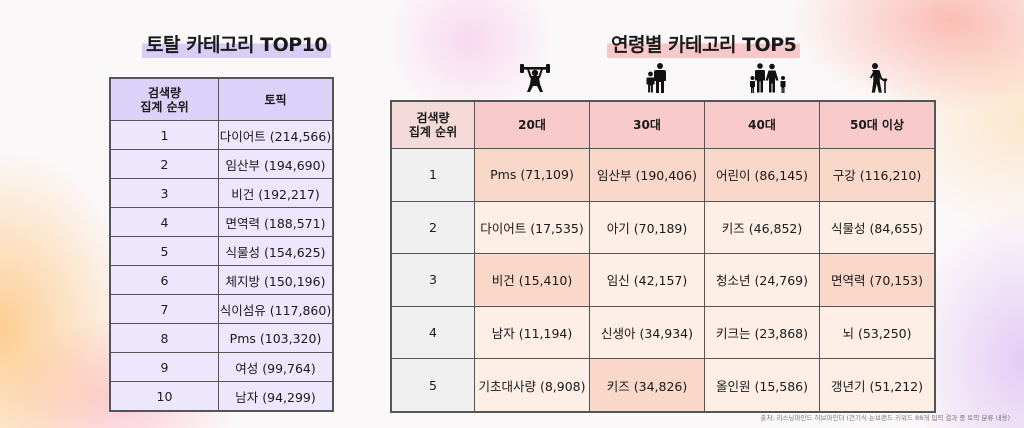 Image resolution: width=1024 pixels, height=428 pixels. What do you see at coordinates (768, 78) in the screenshot?
I see `family-icon` at bounding box center [768, 78].